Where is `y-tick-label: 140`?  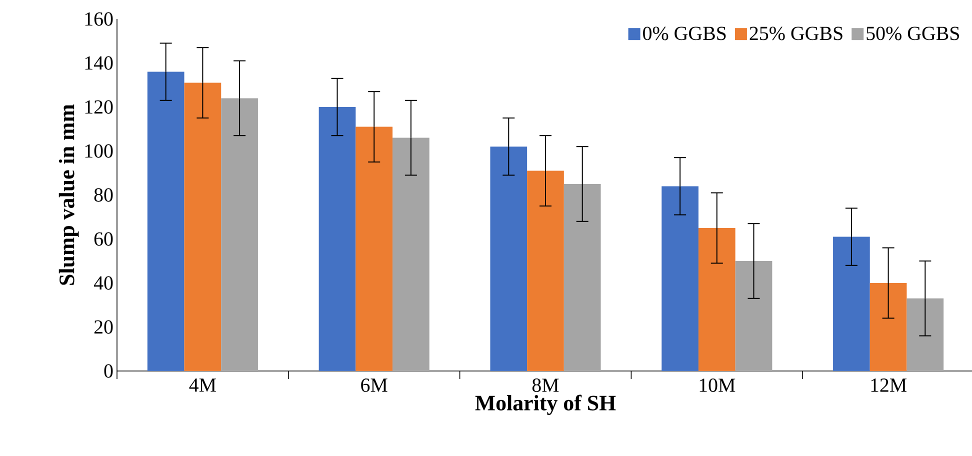 y-tick-label: 140 is located at coordinates (99, 63).